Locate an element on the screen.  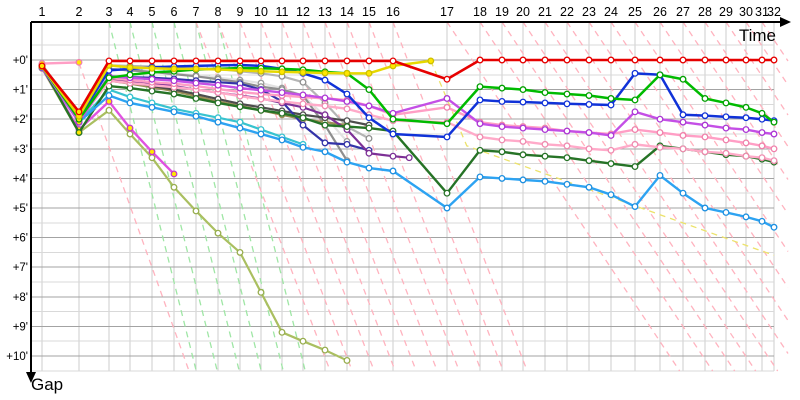
y-tick-label: +10' is located at coordinates (17, 357).